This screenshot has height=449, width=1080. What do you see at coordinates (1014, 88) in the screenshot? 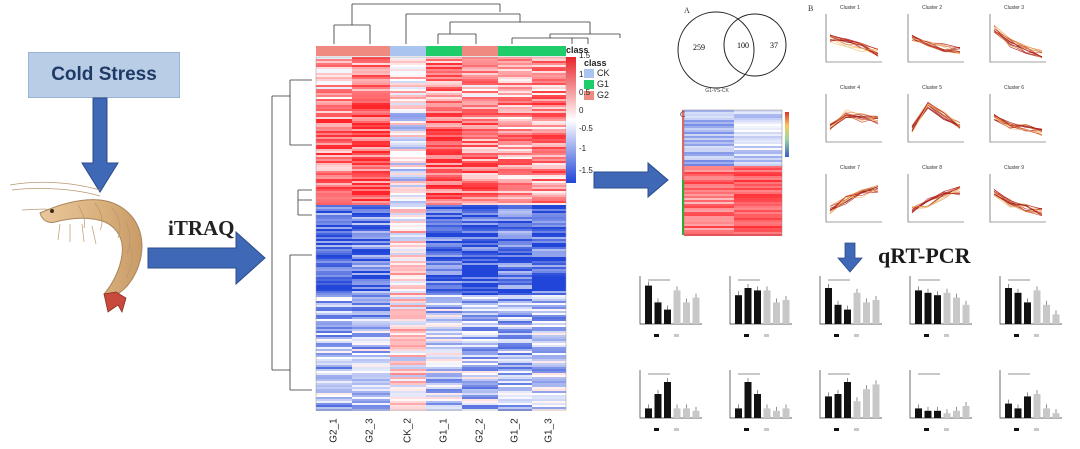
I see `cluster-title: Cluster 6` at bounding box center [1014, 88].